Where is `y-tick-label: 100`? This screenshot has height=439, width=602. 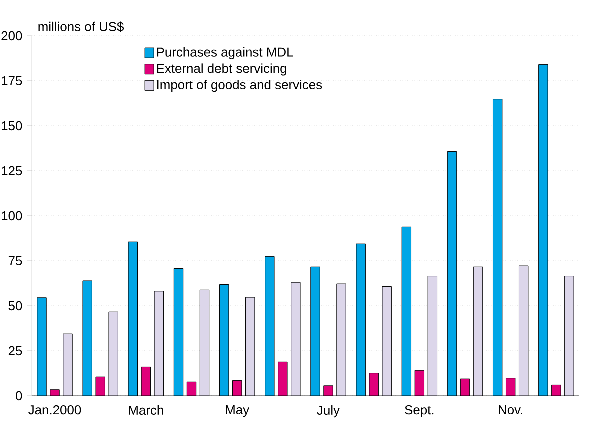
y-tick-label: 100 is located at coordinates (12, 216).